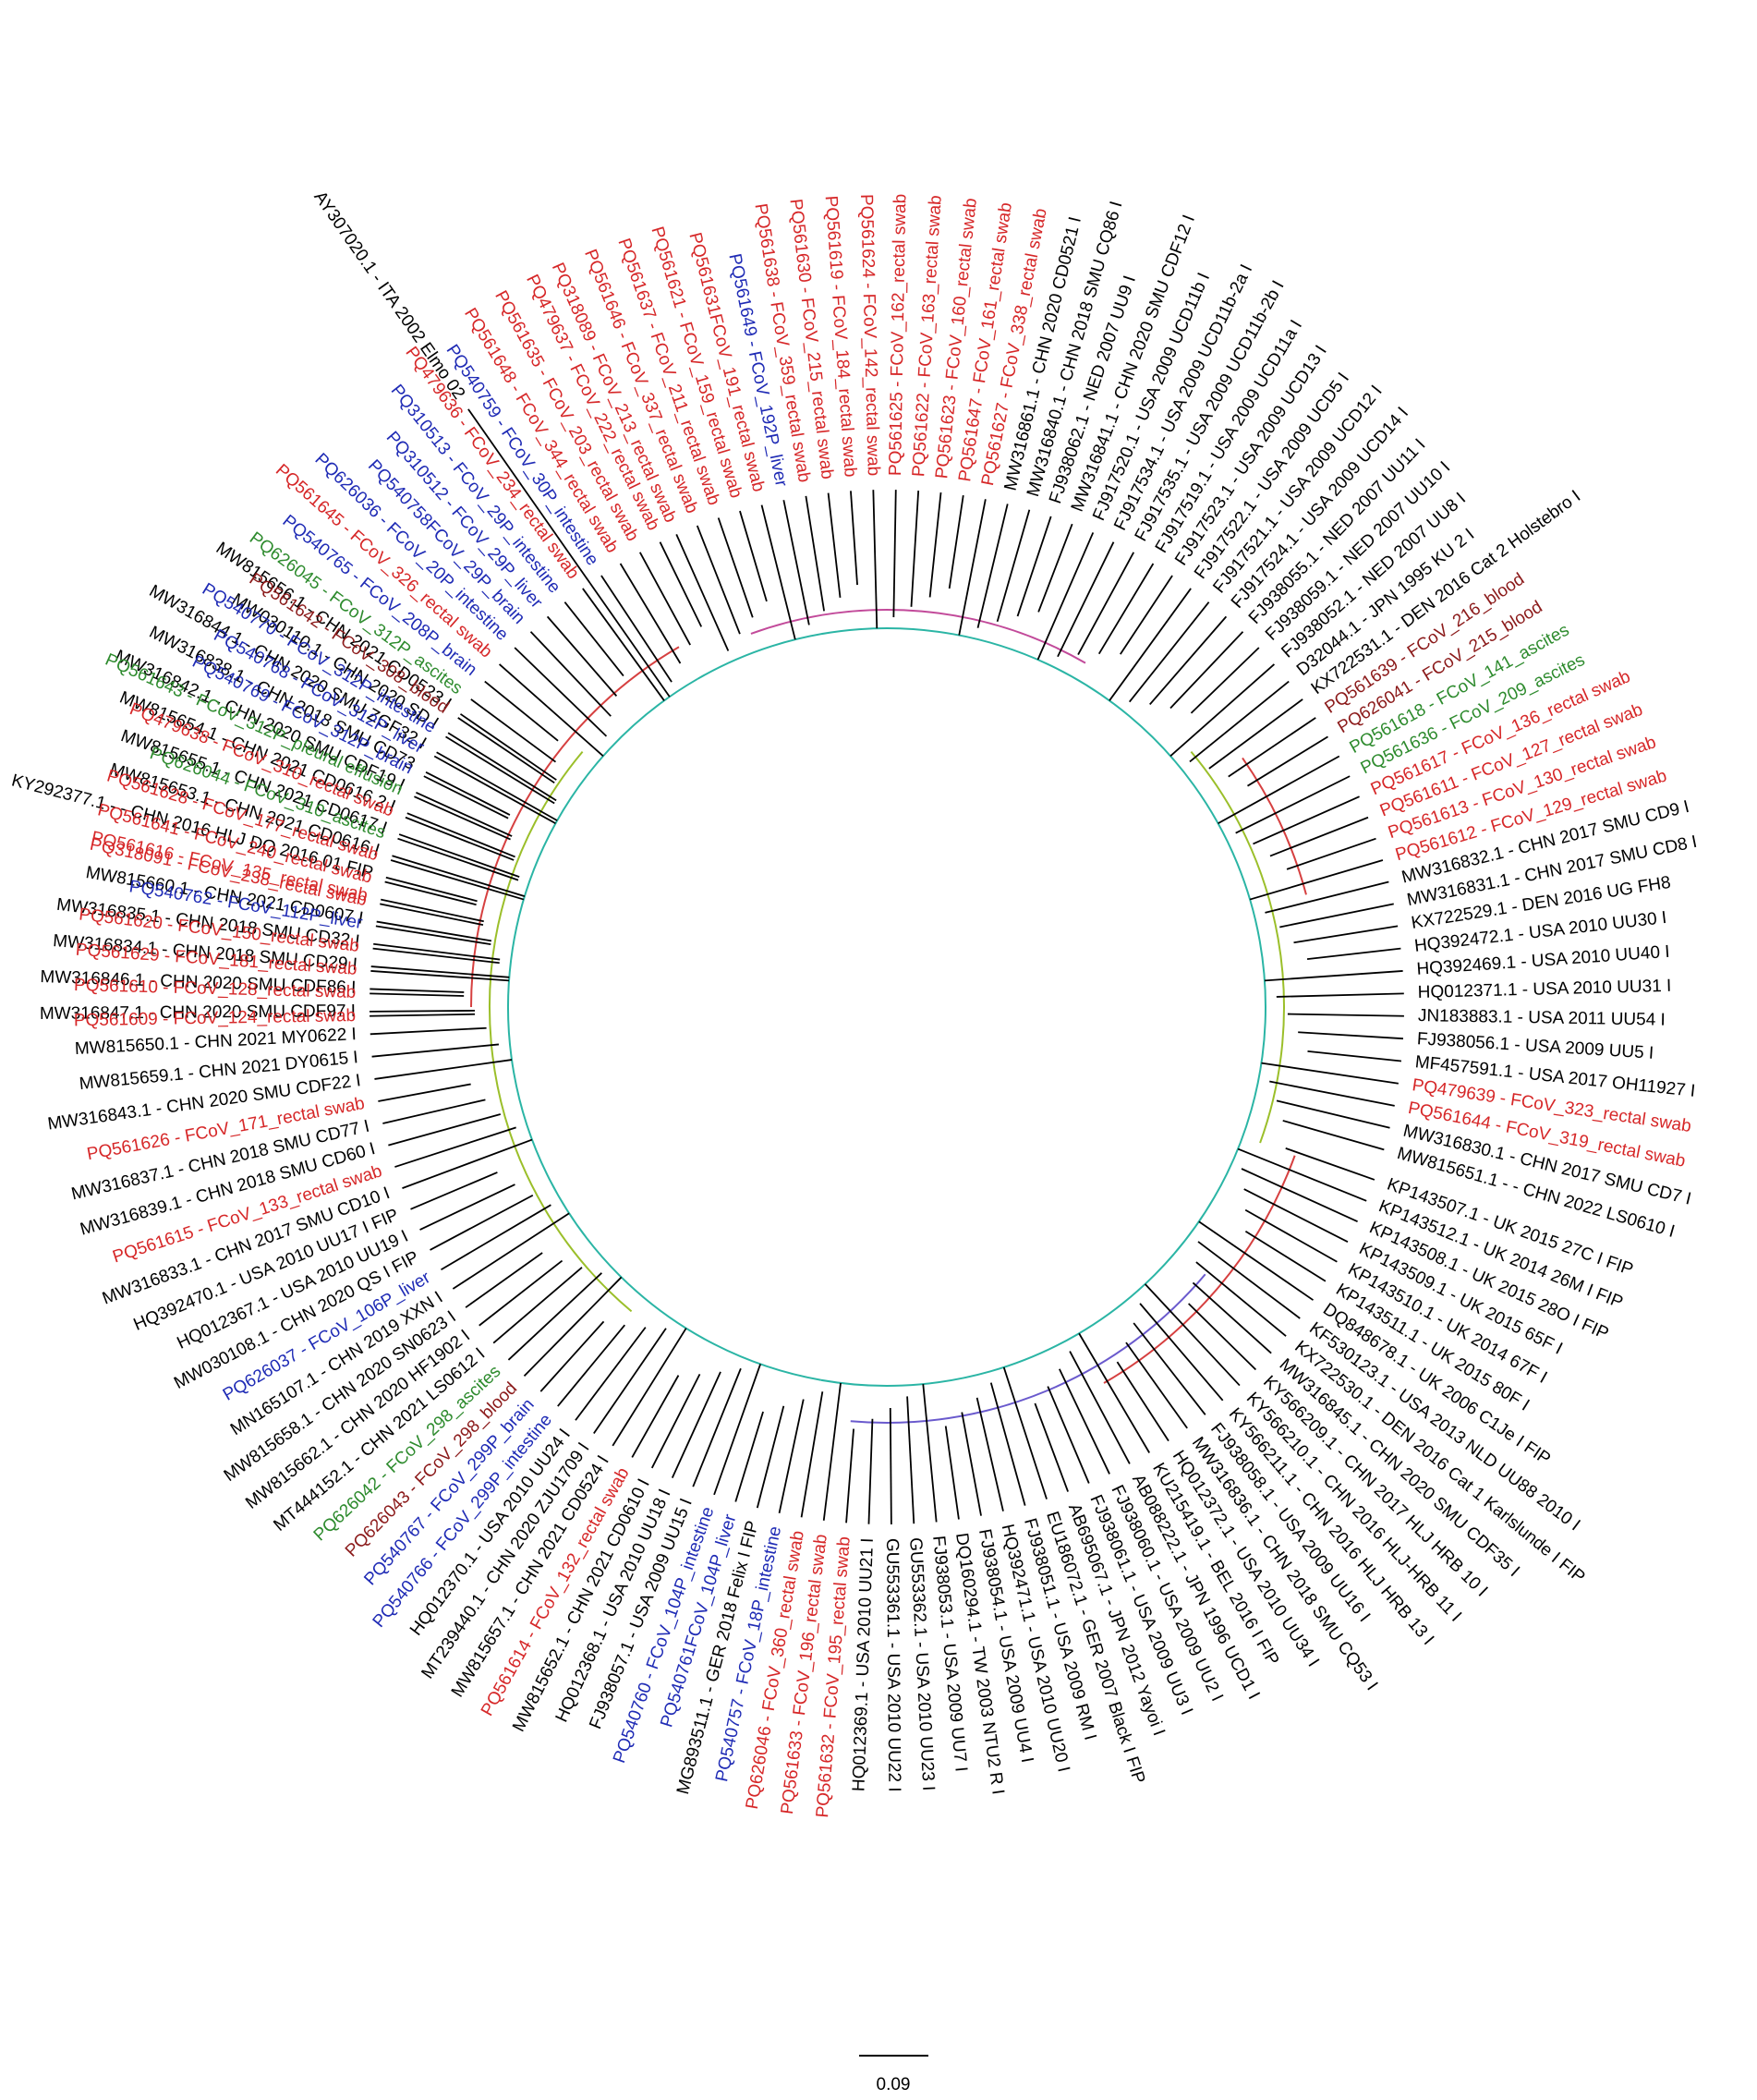 The image size is (1757, 2100). I want to click on scale-bar-label: 0.09, so click(894, 2085).